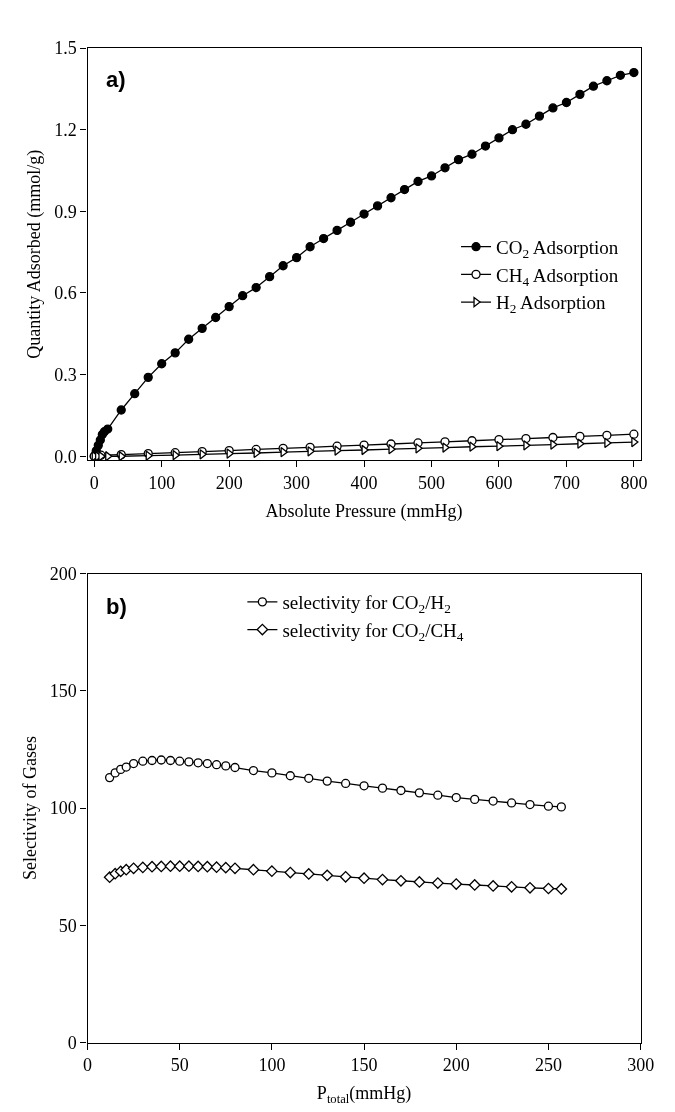 The width and height of the screenshot is (675, 1112). I want to click on legend-label: selectivity for CO$_{2}$/H$_{2}$, so click(366, 604).